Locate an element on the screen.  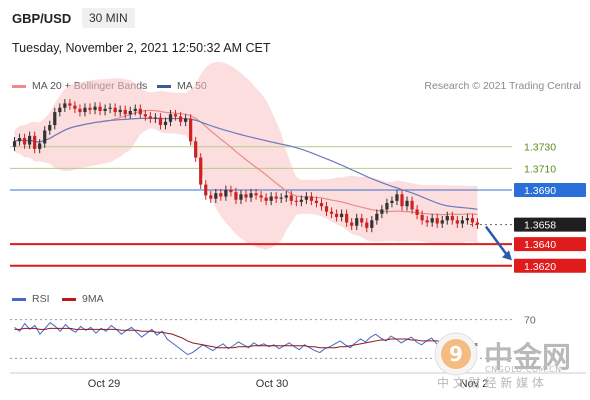
level-label: 1.3620 is located at coordinates (540, 267).